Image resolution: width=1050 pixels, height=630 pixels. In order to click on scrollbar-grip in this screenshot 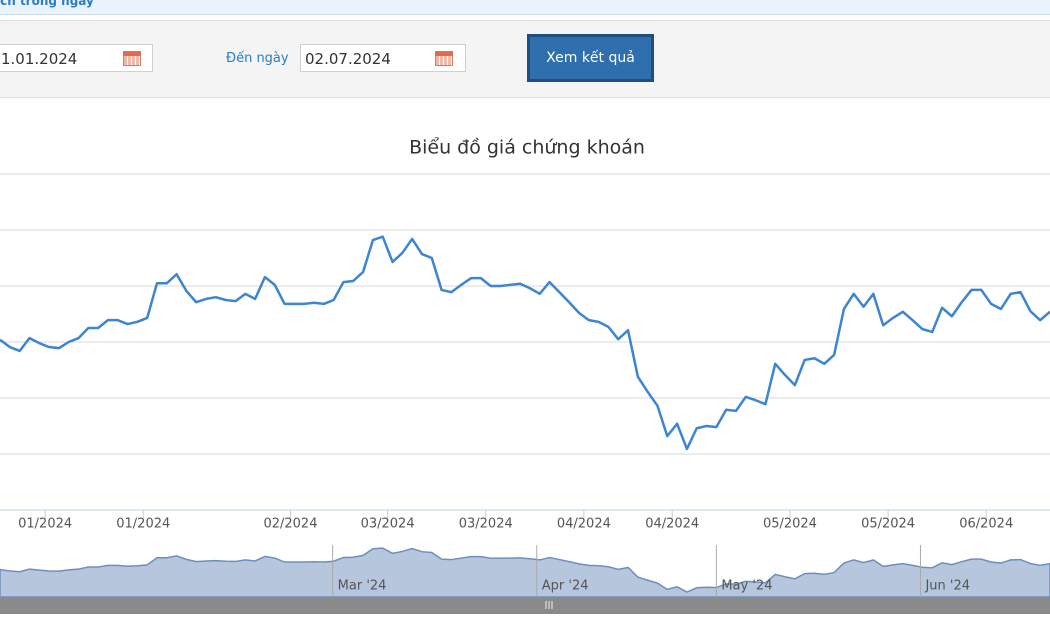, I will do `click(549, 605)`.